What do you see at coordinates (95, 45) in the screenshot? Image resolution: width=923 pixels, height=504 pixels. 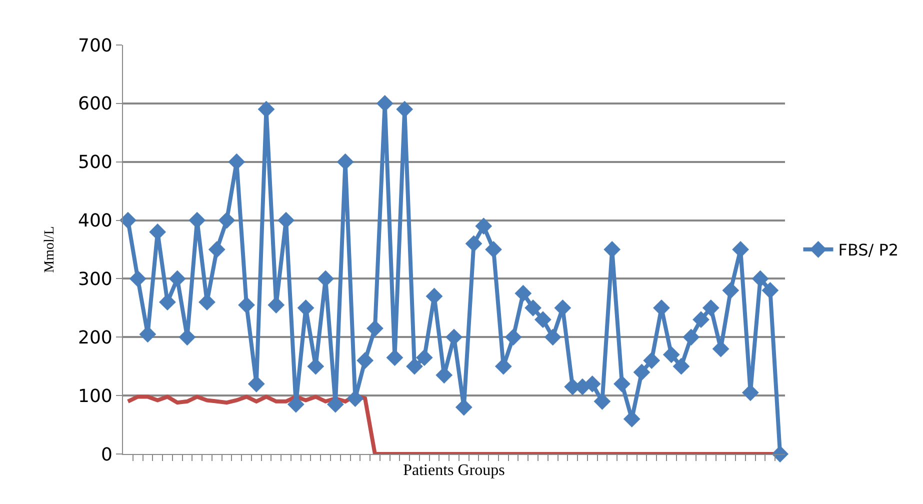 I see `y-tick-label: 700` at bounding box center [95, 45].